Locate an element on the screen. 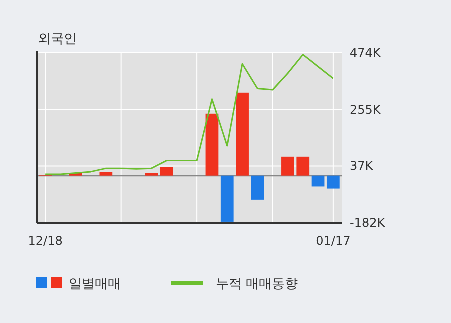 The image size is (451, 323). chart-title: 외국인 is located at coordinates (57, 39).